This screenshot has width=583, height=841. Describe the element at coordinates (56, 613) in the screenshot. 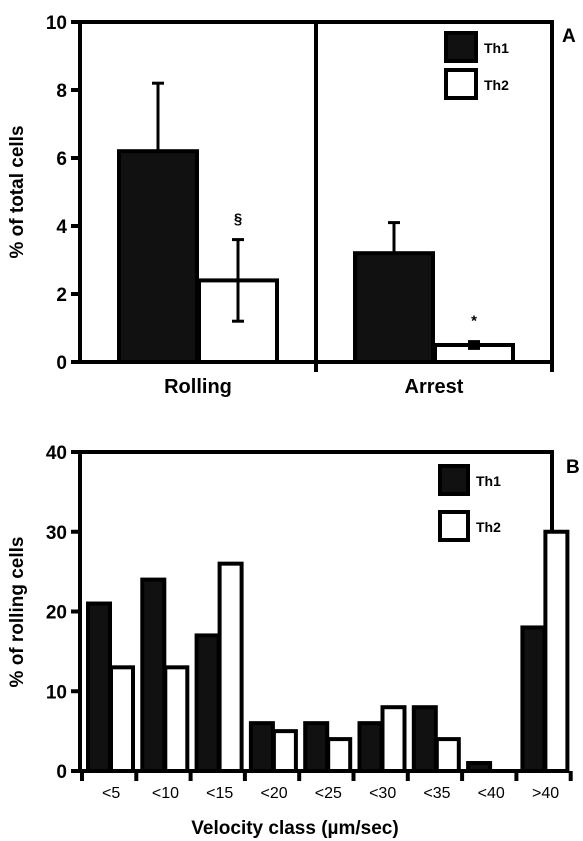

I see `panel-b-ytick-label: 20` at that location.